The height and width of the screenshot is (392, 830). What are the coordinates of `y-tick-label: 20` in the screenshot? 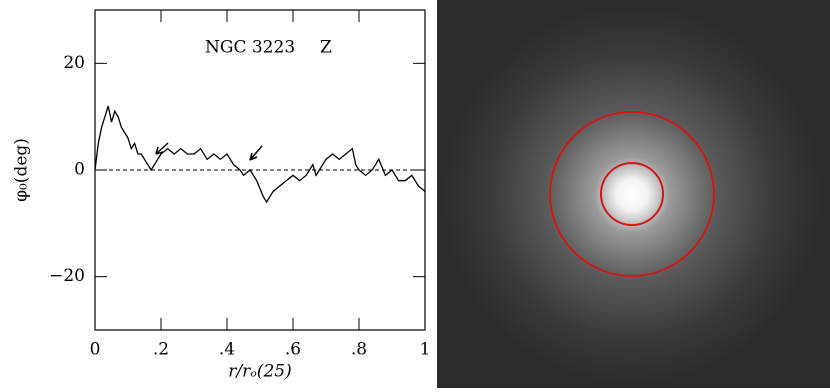 It's located at (74, 63).